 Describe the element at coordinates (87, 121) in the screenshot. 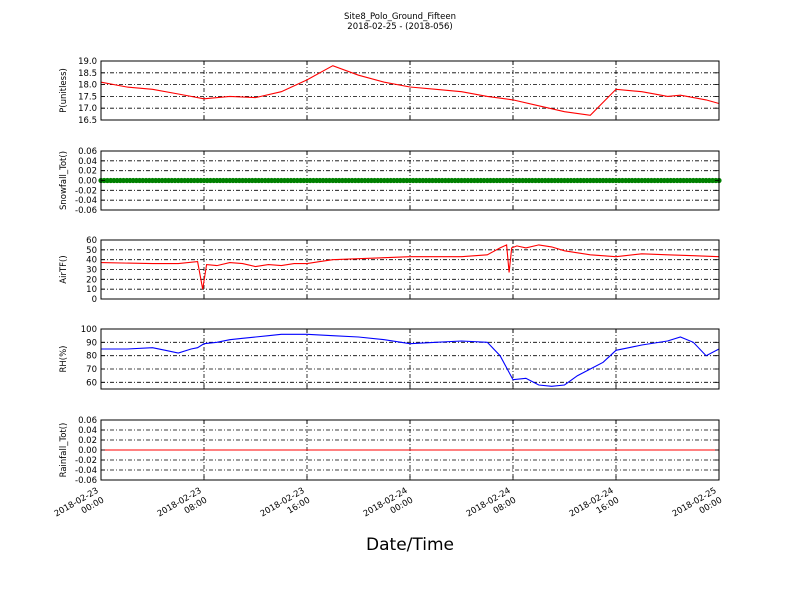

I see `y-tick-label: 16.5` at that location.